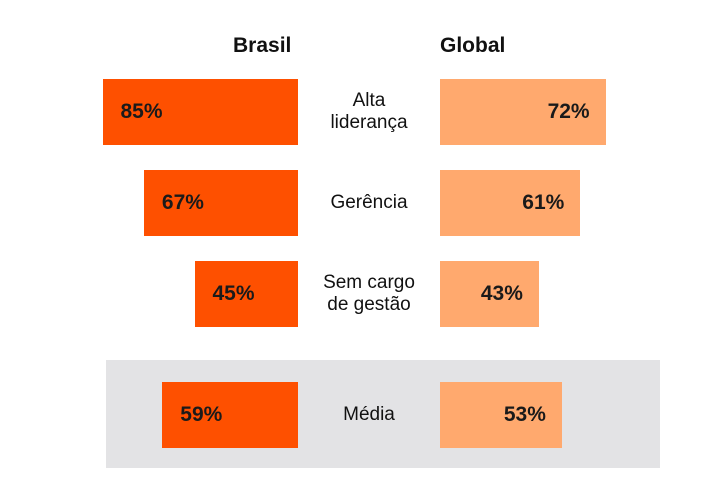 This screenshot has height=501, width=718. Describe the element at coordinates (369, 293) in the screenshot. I see `category-label-sem-cargo-de-gestao: Sem cargo de gestão` at that location.